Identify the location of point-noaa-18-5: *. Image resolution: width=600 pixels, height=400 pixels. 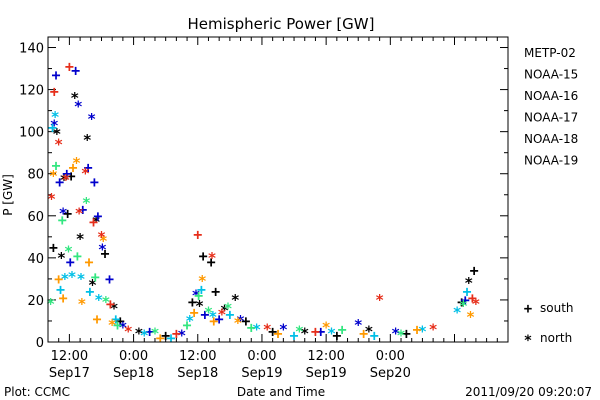
(81, 304).